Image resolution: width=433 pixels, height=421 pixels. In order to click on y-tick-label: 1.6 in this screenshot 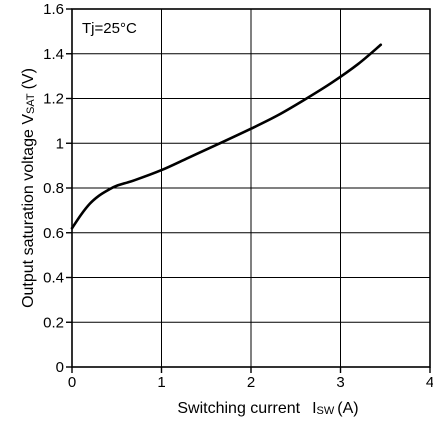, I will do `click(53, 9)`.